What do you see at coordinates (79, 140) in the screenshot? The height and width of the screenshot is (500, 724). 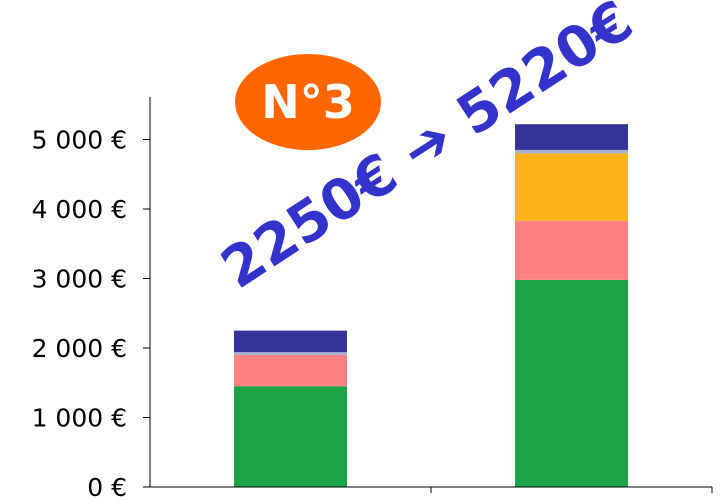 I see `y-tick-label-5000: 5 000 €` at bounding box center [79, 140].